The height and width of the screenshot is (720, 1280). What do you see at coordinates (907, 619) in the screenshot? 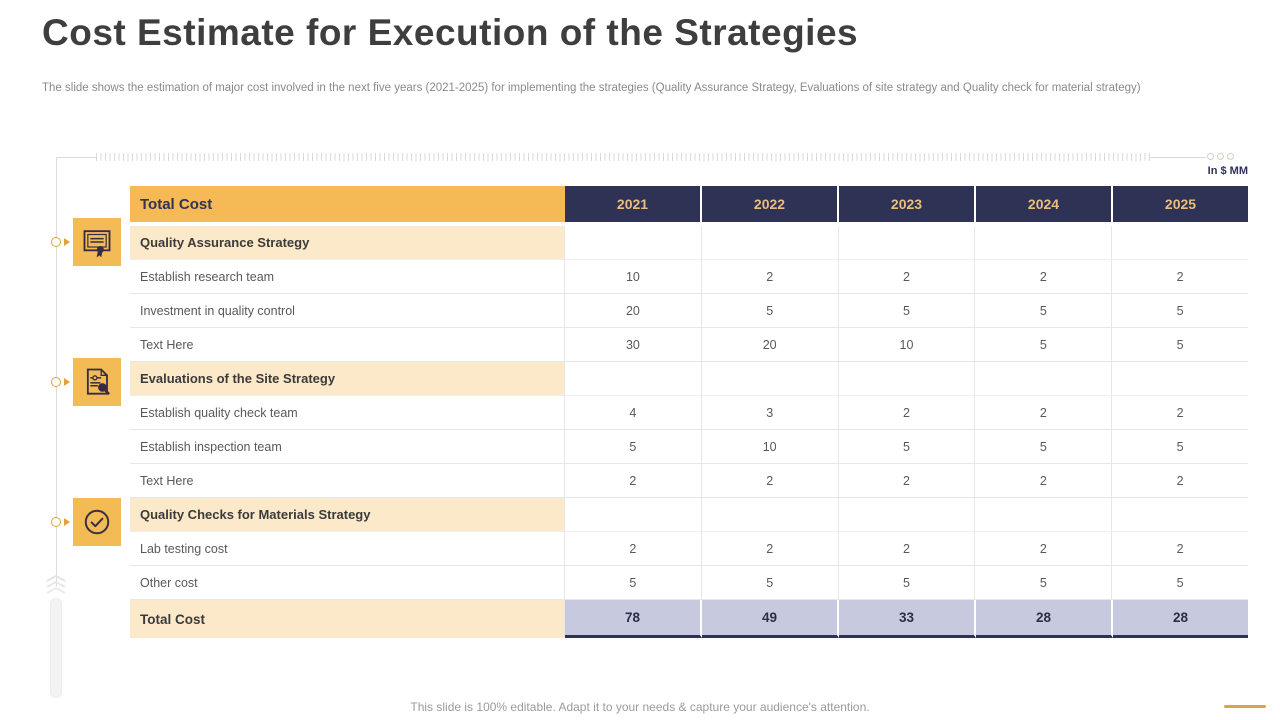
I see `total-value-cell: 33` at bounding box center [907, 619].